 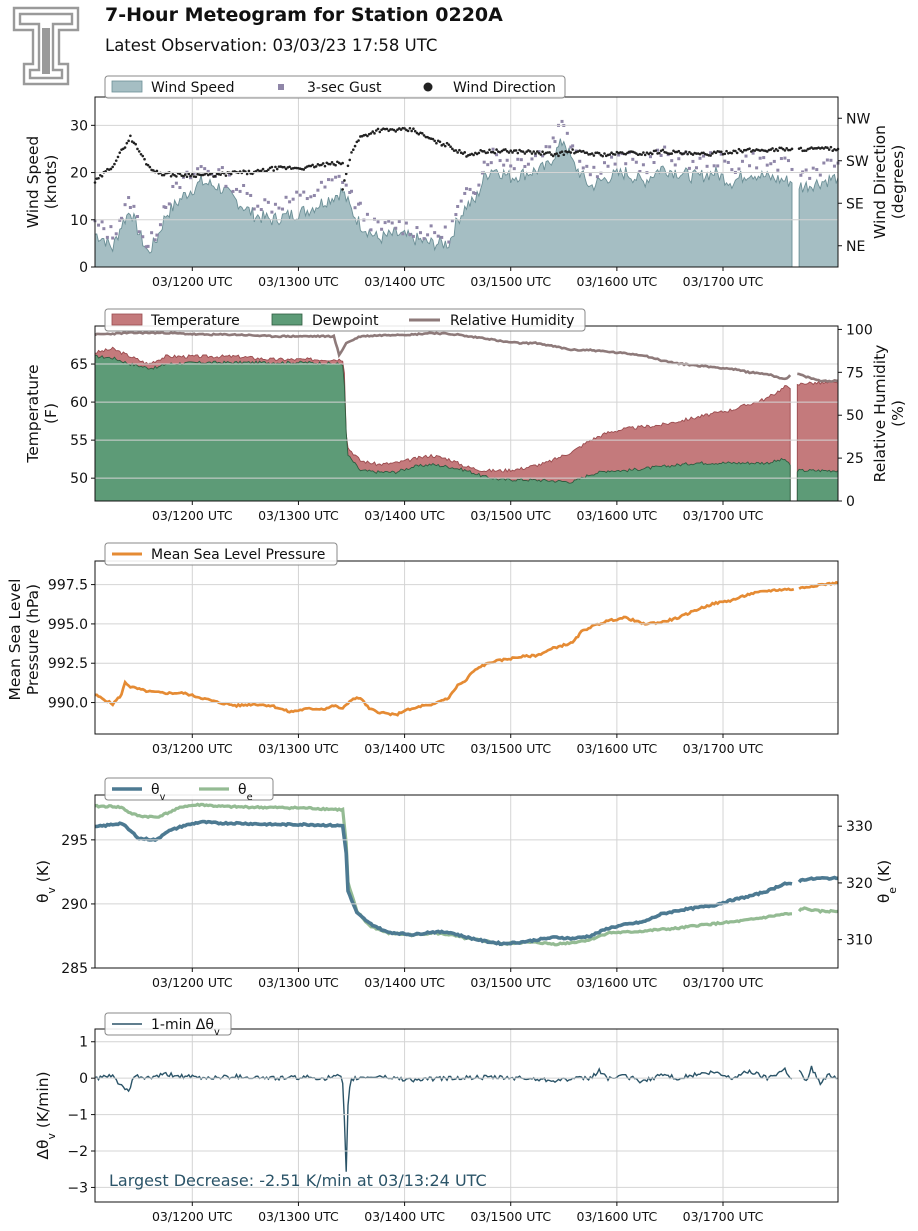 What do you see at coordinates (298, 281) in the screenshot?
I see `x-tick-label: 03/1300 UTC` at bounding box center [298, 281].